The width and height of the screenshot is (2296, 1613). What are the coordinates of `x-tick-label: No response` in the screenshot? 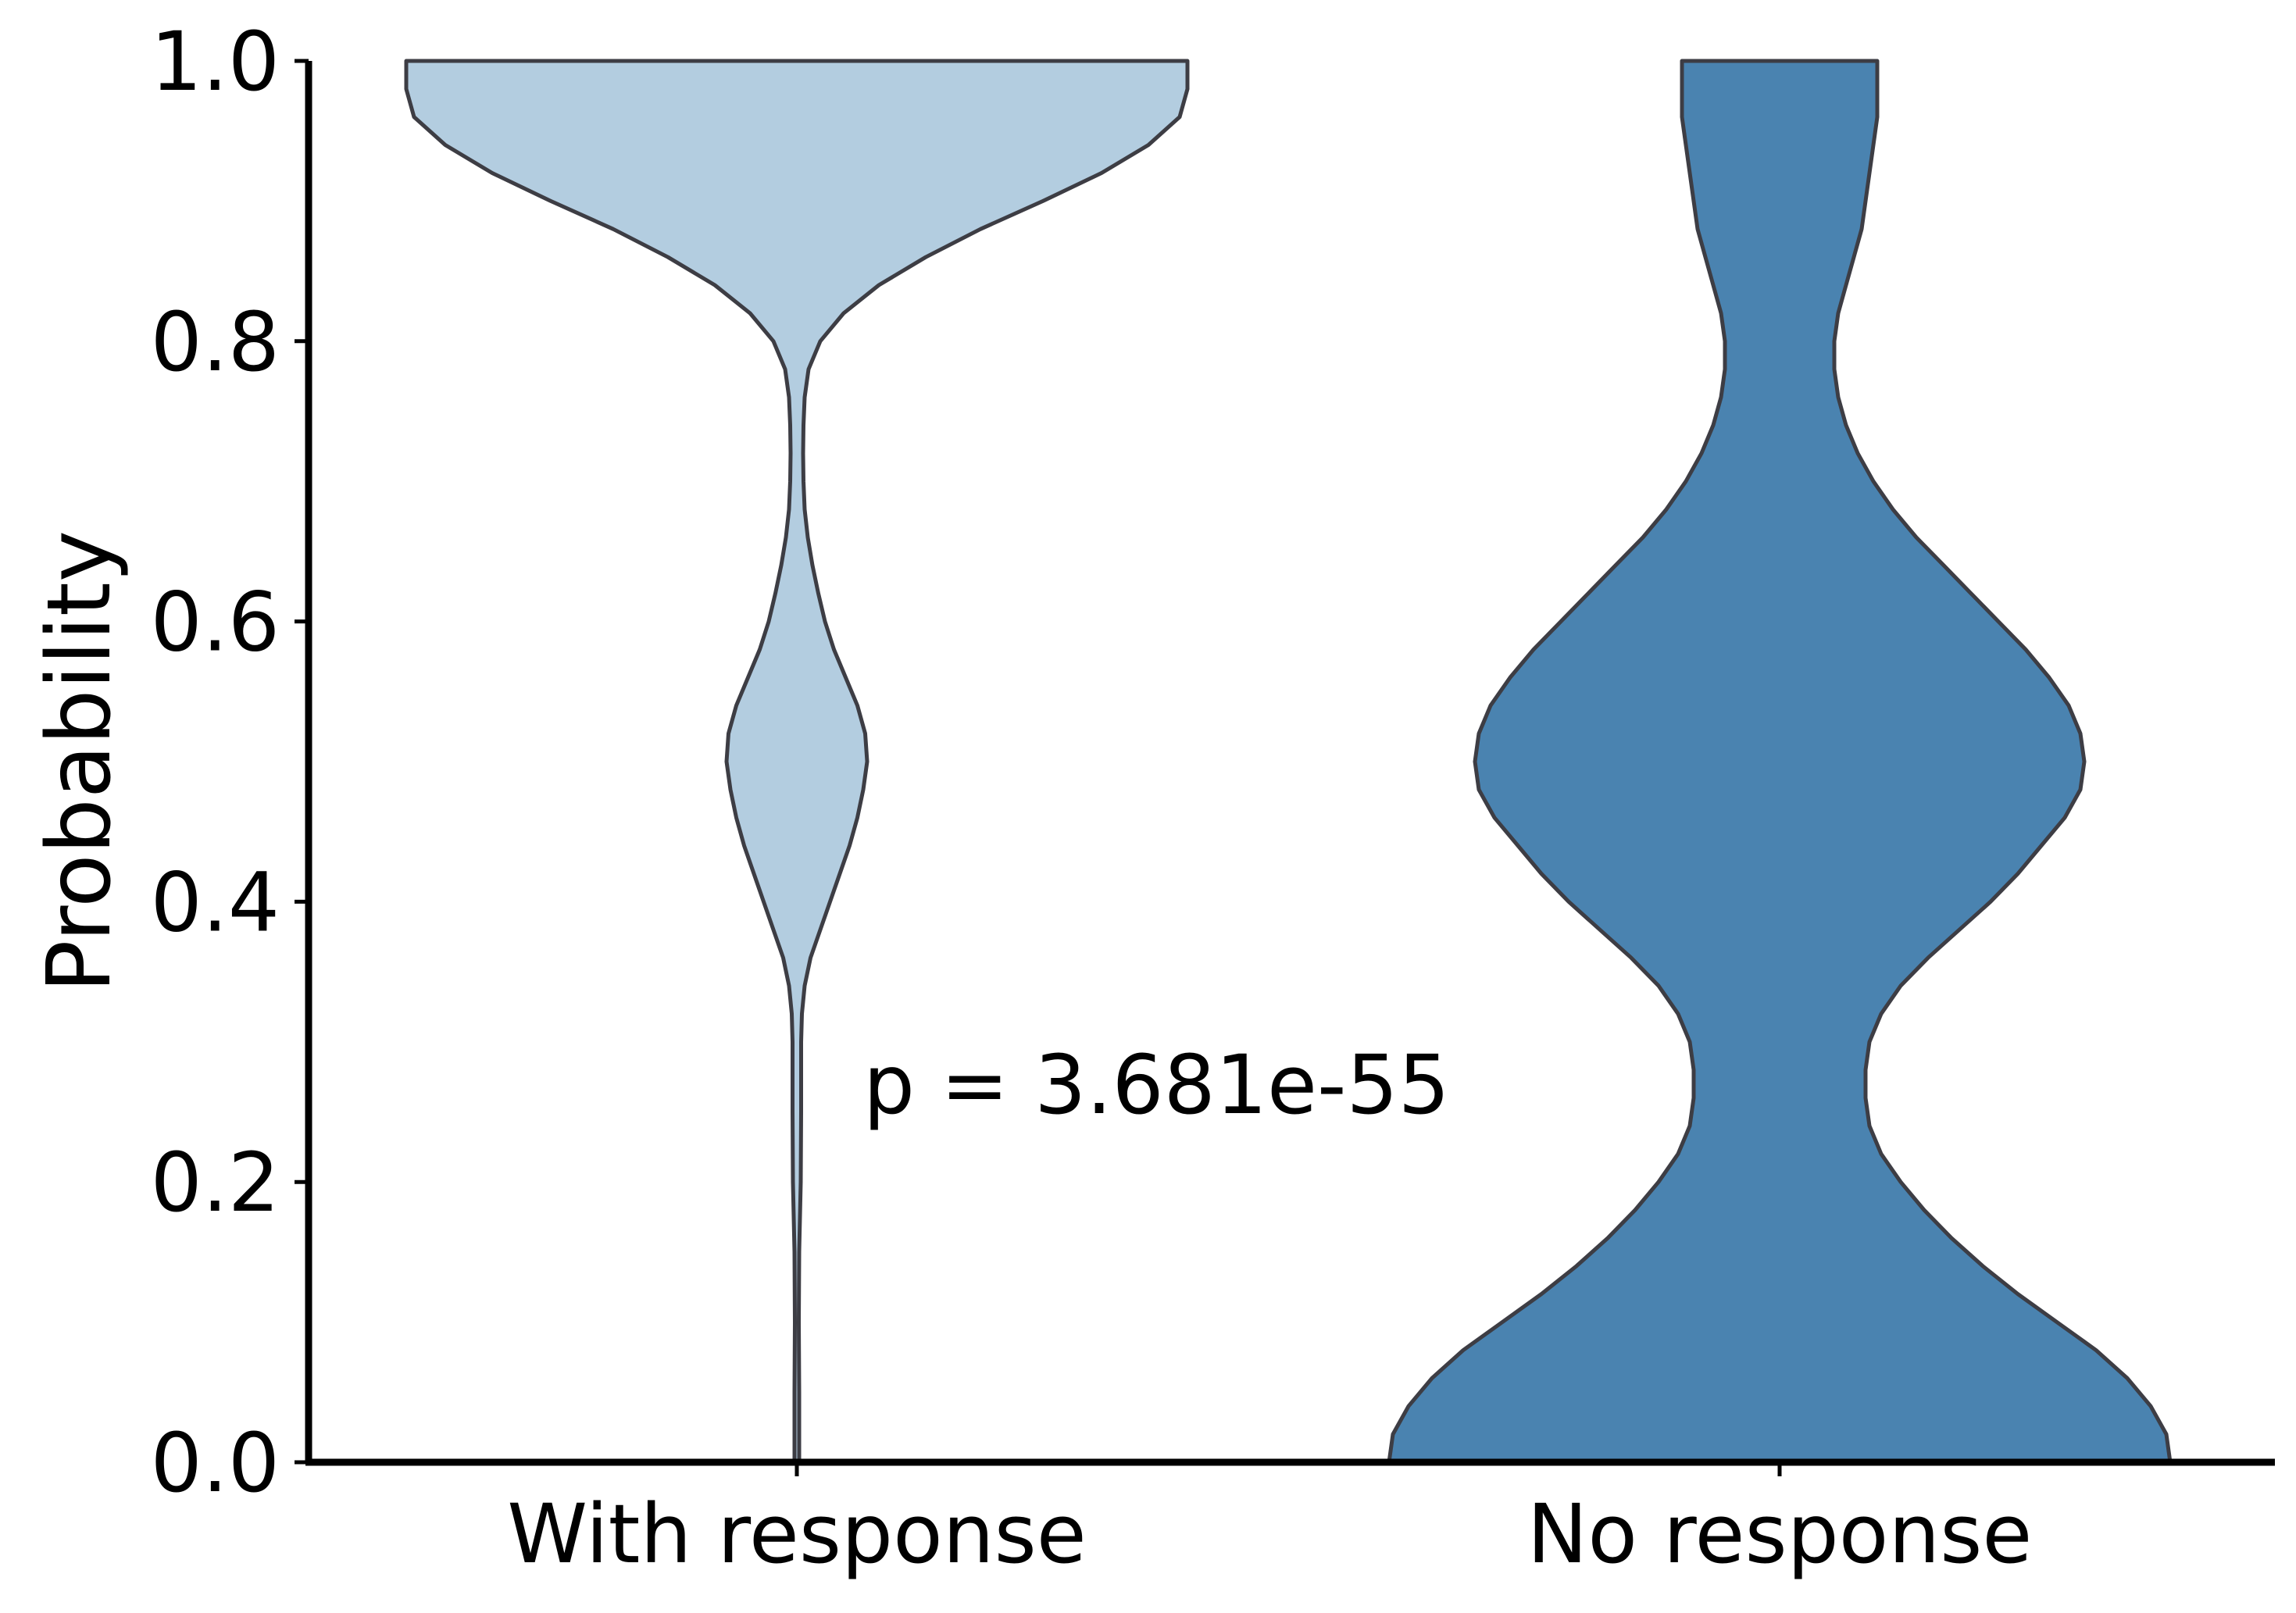 It's located at (1780, 1534).